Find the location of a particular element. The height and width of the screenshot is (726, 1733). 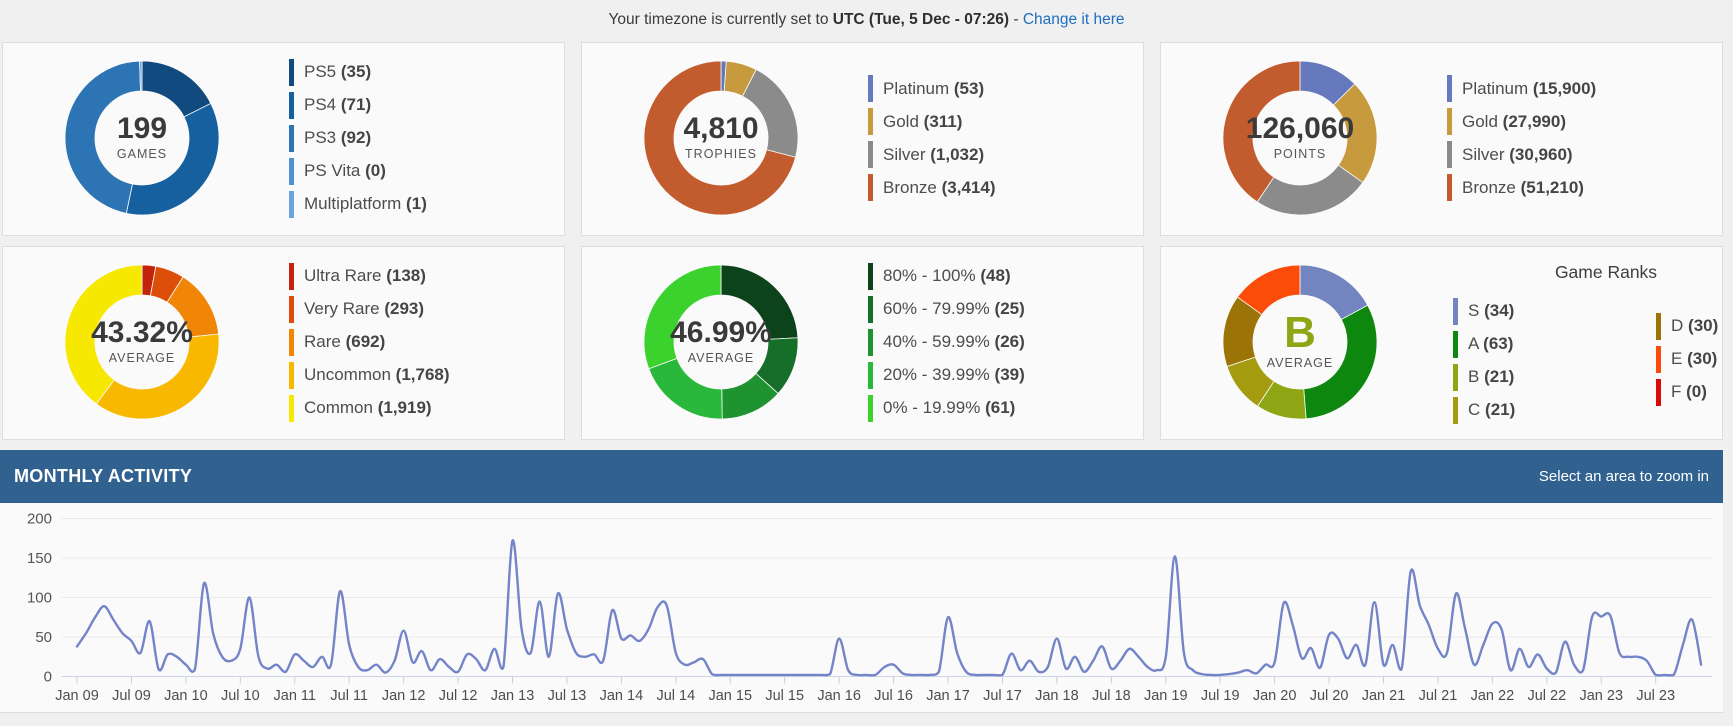

x-axis-label: Jul 13 is located at coordinates (567, 696).